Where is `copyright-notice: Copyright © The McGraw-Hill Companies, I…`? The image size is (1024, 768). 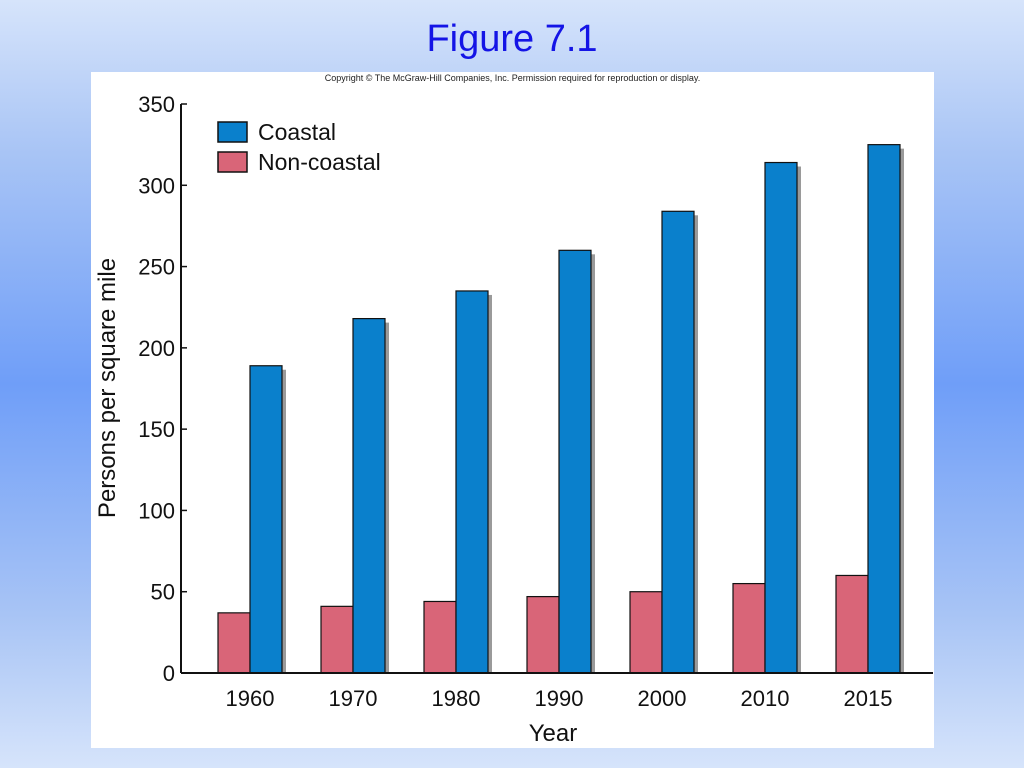 copyright-notice: Copyright © The McGraw-Hill Companies, I… is located at coordinates (512, 78).